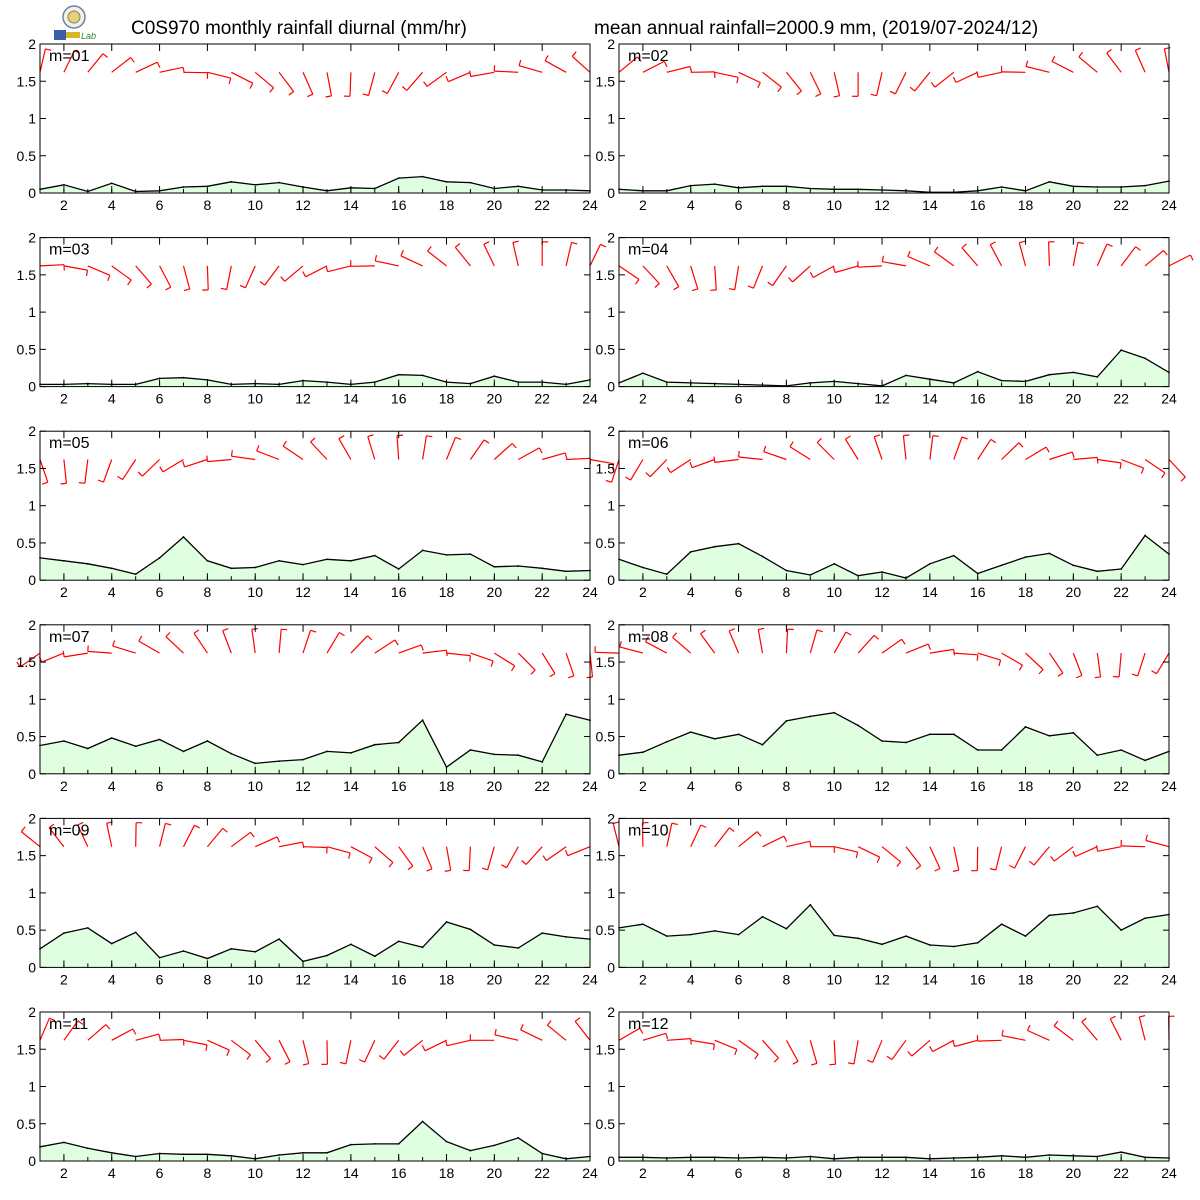 This screenshot has width=1200, height=1200. I want to click on panel-label: m=08, so click(648, 637).